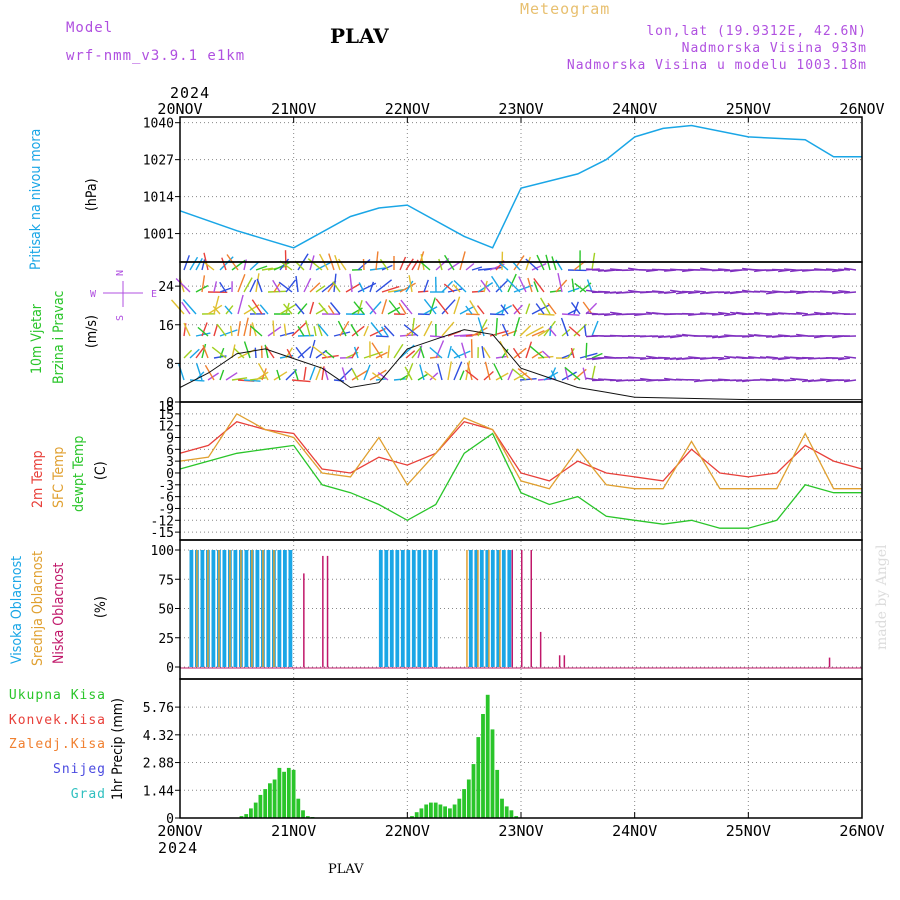  Describe the element at coordinates (293, 109) in the screenshot. I see `top-date-tick: 21NOV` at that location.